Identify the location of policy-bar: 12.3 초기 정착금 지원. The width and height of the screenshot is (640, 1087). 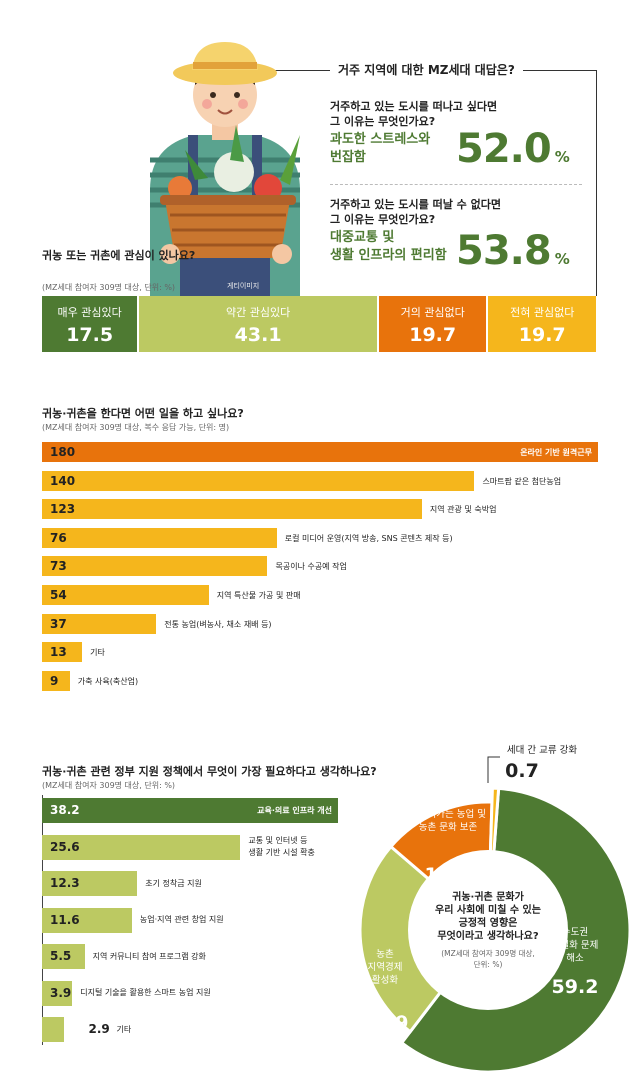
(122, 883).